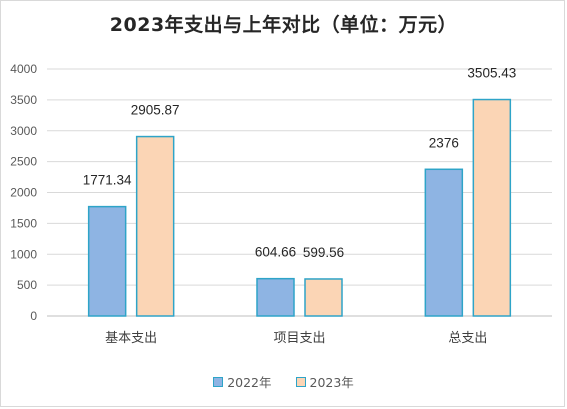  I want to click on x-tick-label: 基本支出, so click(131, 338).